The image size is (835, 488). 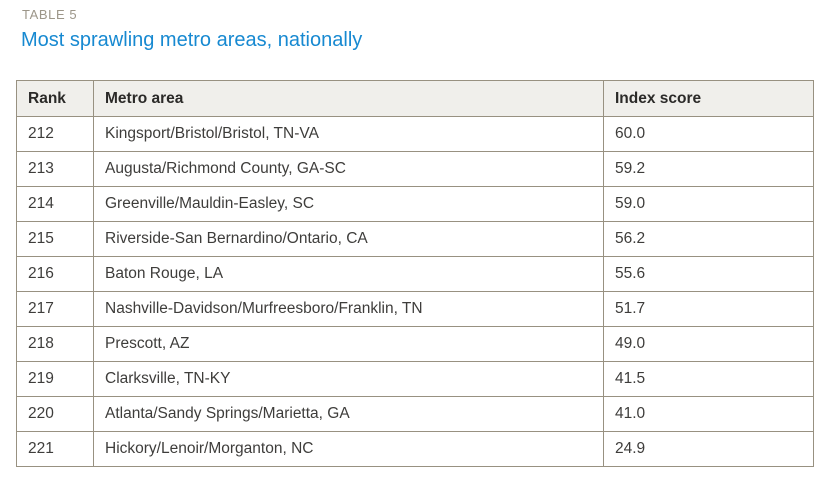 I want to click on rank-cell: 221, so click(x=55, y=449).